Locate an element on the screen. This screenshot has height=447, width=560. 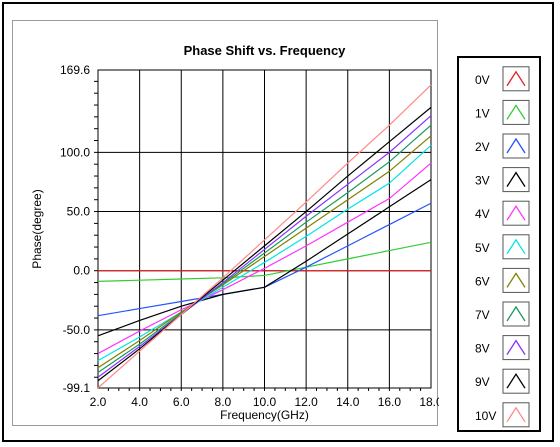
legend-label-9V: 9V is located at coordinates (482, 382).